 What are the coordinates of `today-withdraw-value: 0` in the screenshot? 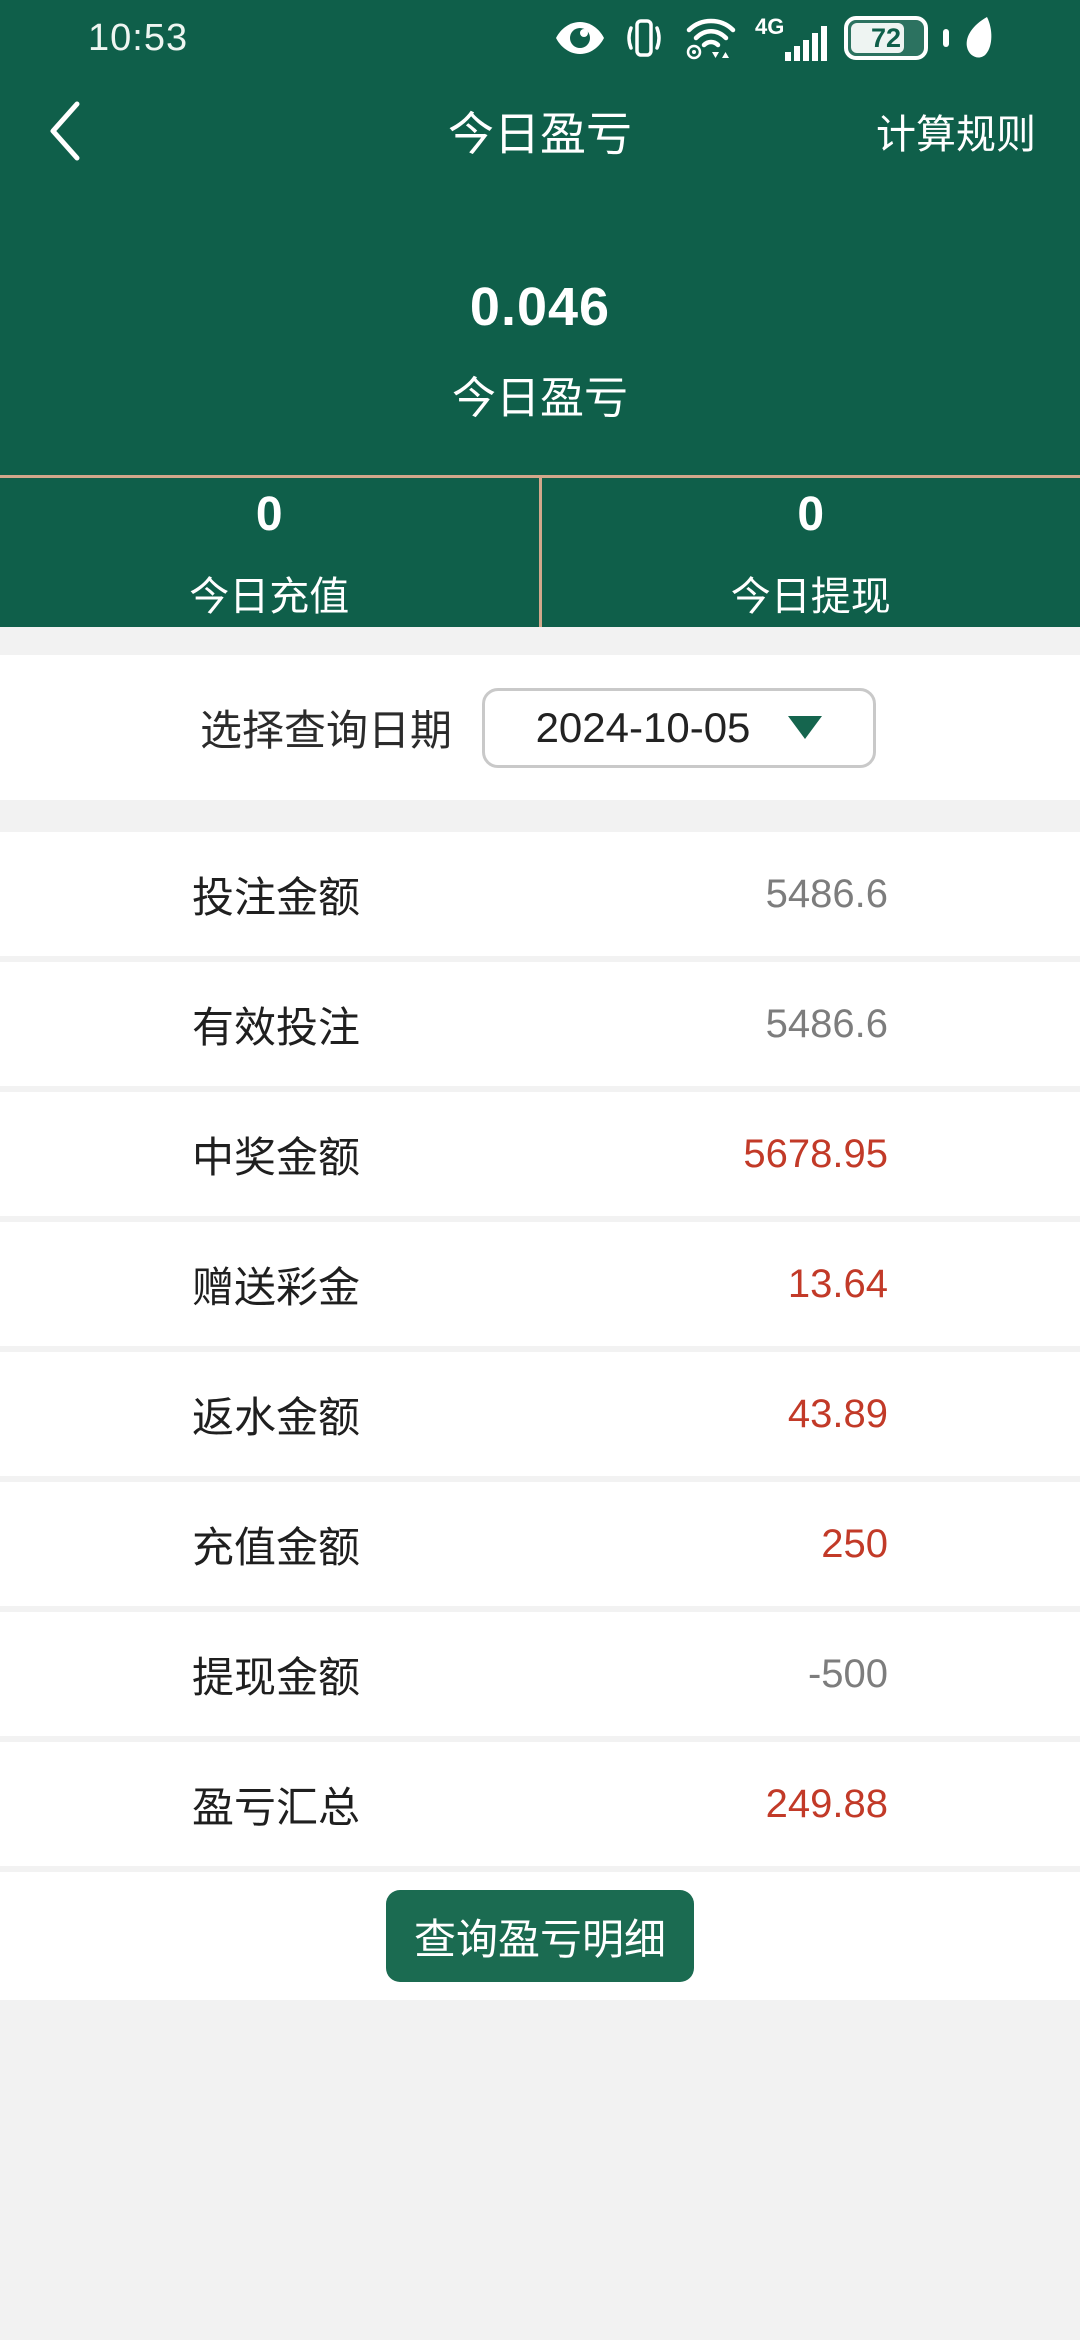 It's located at (811, 514).